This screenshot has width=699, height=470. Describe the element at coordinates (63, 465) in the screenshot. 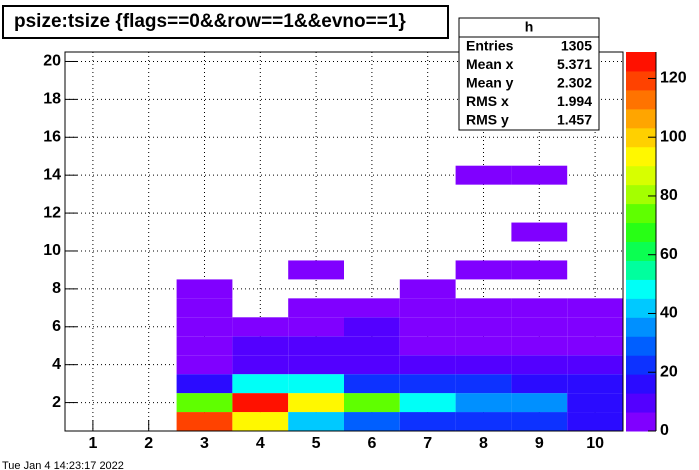

I see `footer: Tue Jan 4 14:23:17 2022` at that location.